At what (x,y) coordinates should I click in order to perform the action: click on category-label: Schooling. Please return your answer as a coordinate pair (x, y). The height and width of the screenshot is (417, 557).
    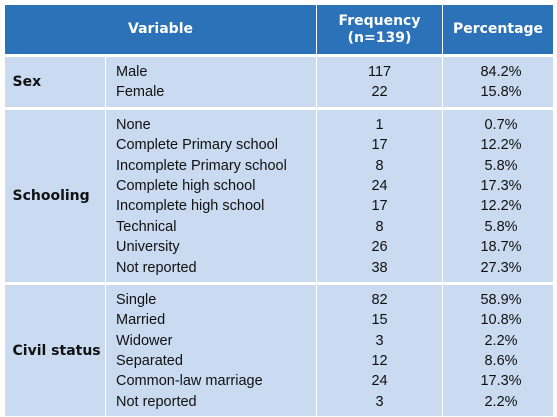
    Looking at the image, I should click on (55, 195).